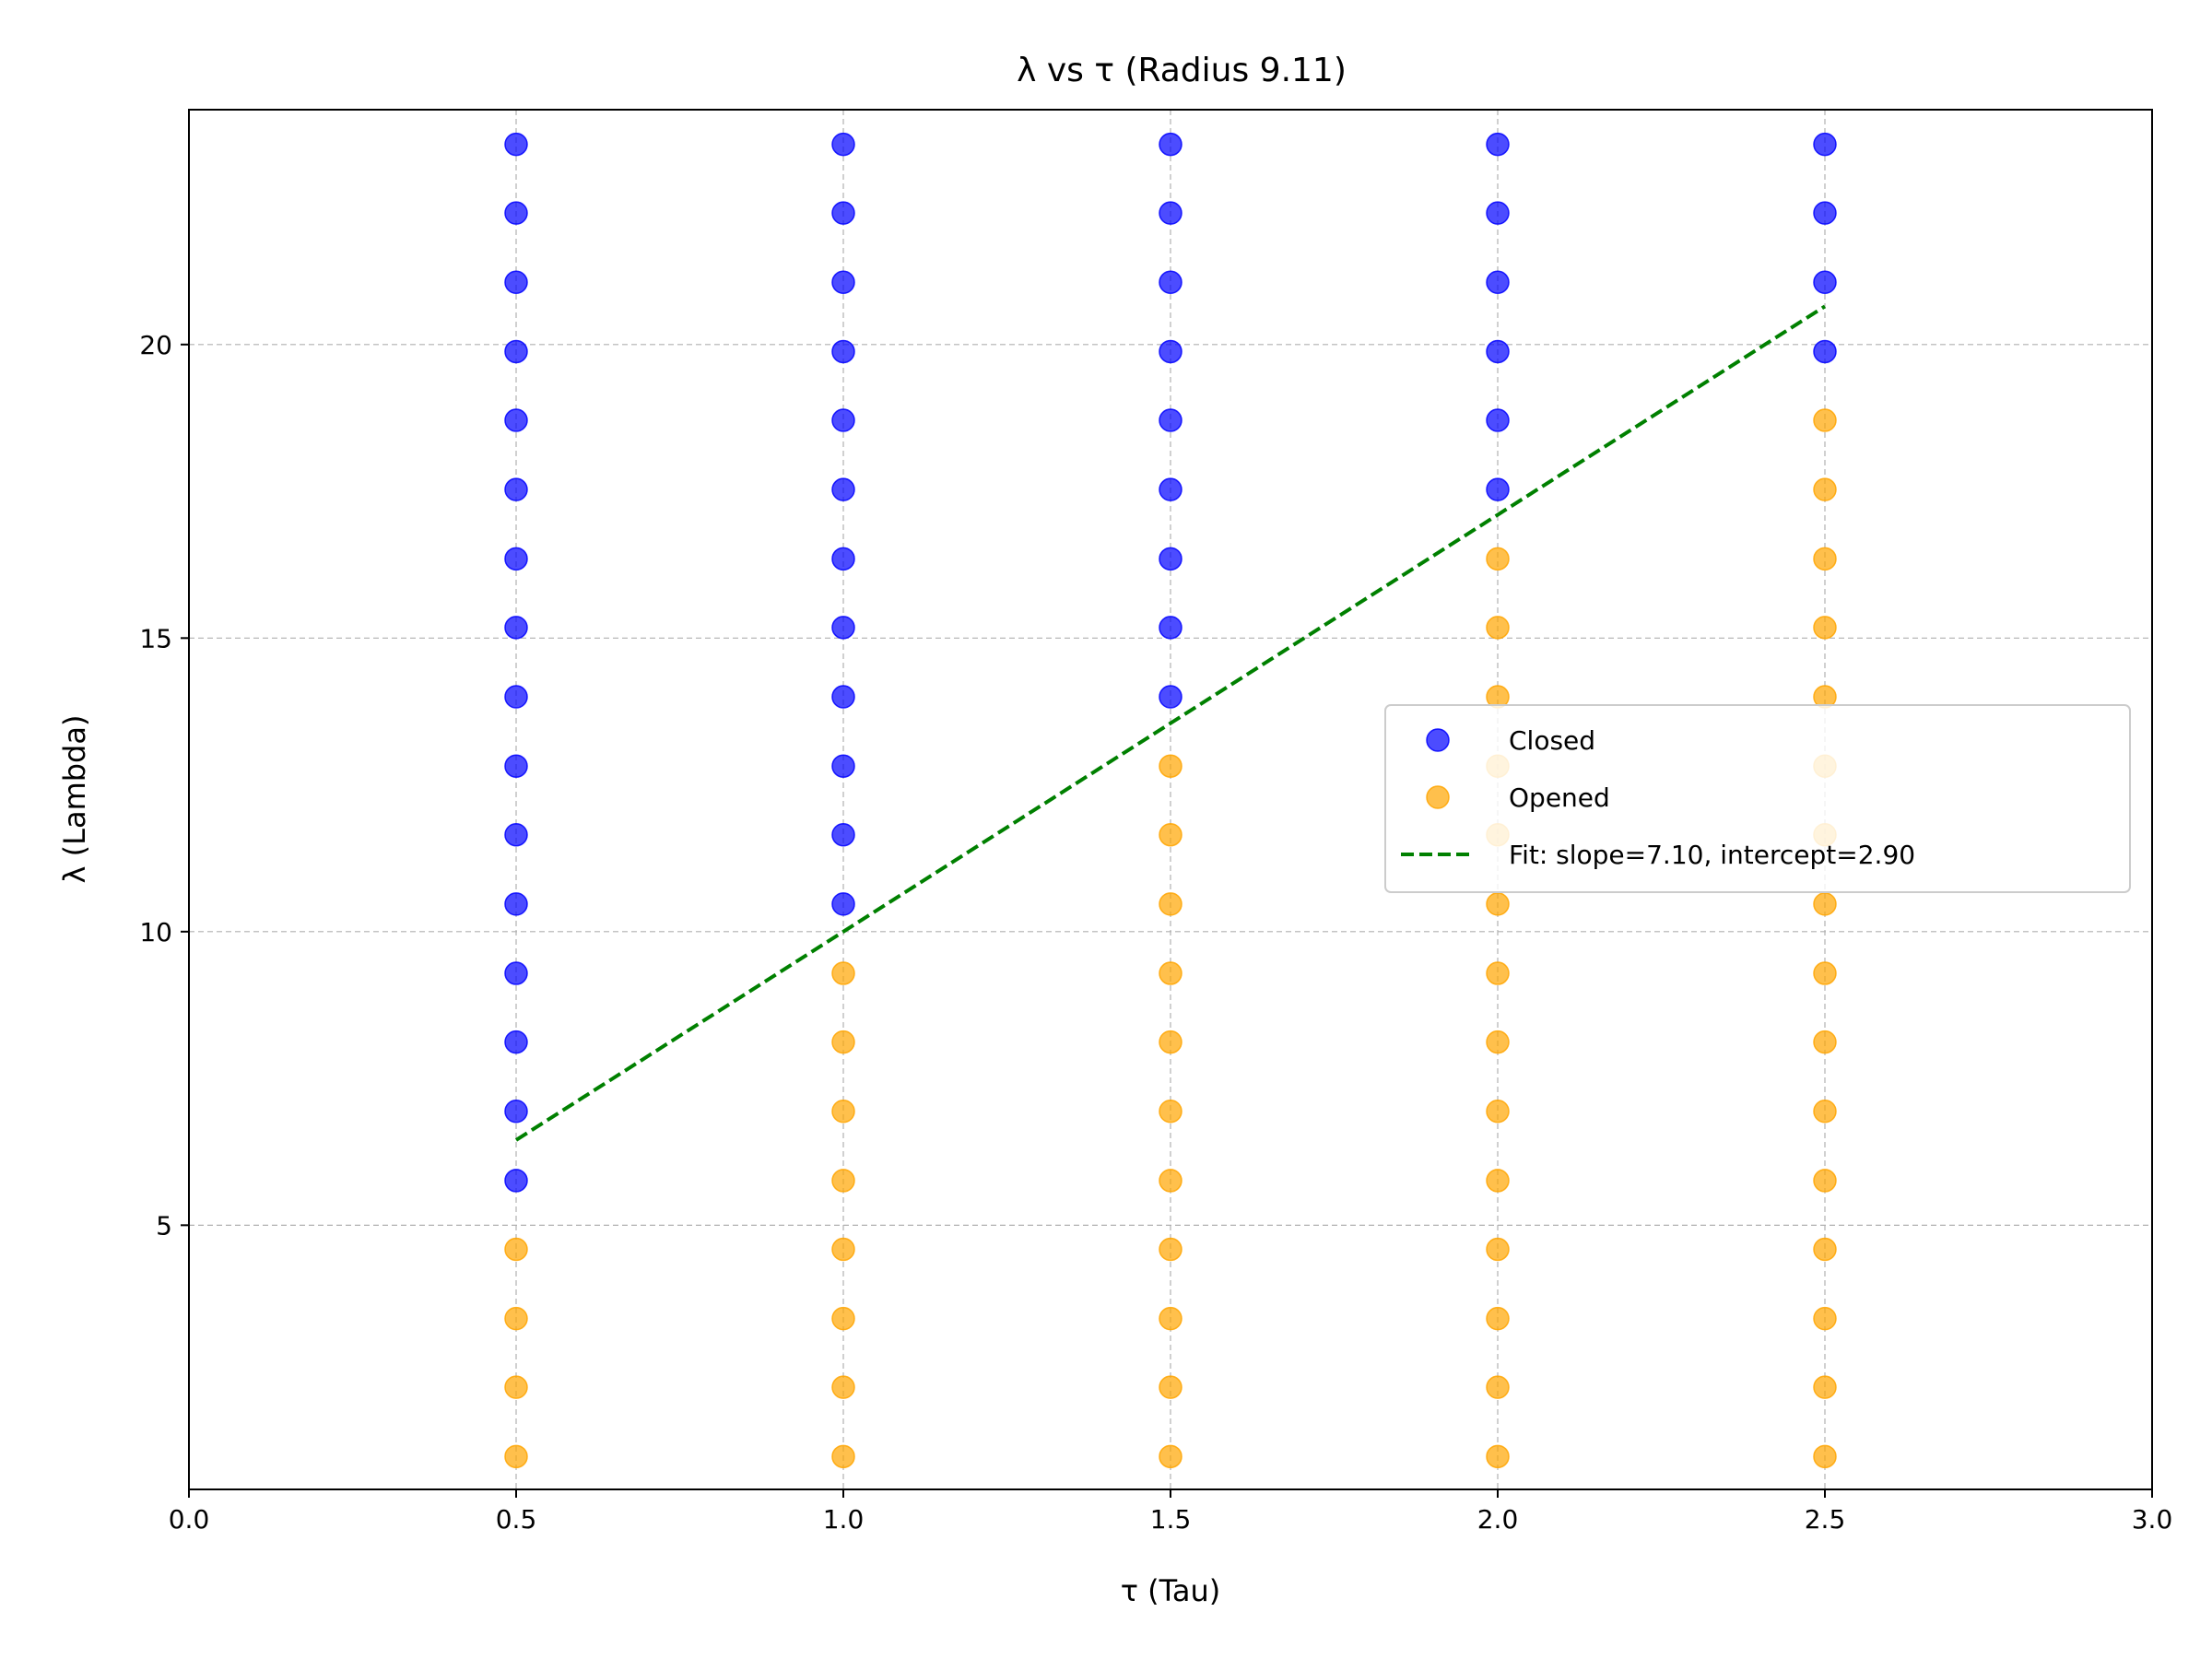 The height and width of the screenshot is (1659, 2212). Describe the element at coordinates (1712, 855) in the screenshot. I see `legend-label: Fit: slope=7.10, intercept=2.90` at that location.